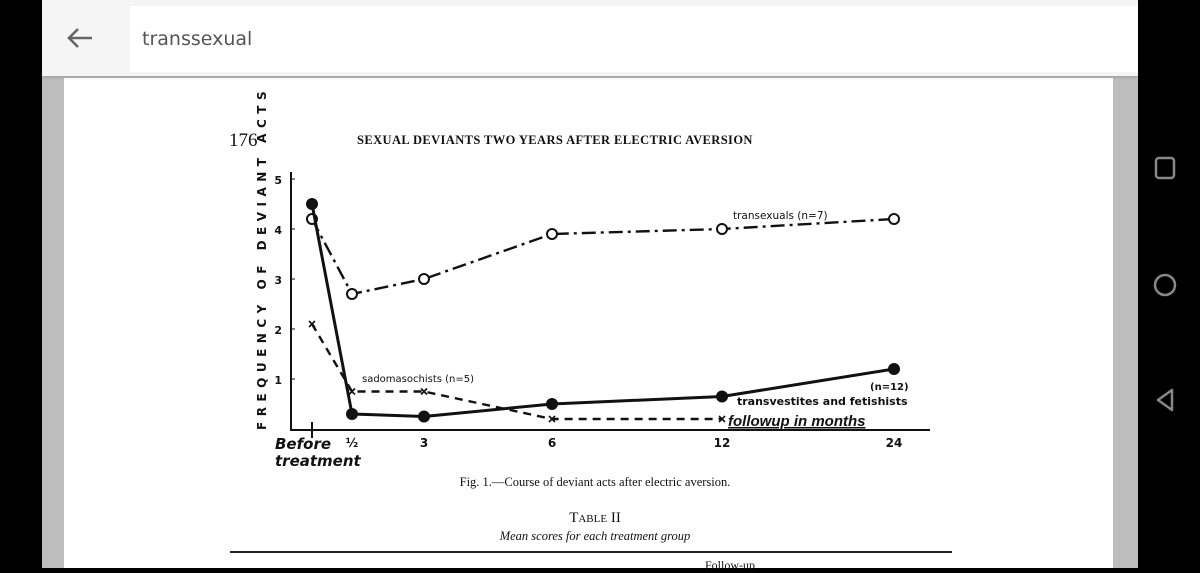  I want to click on y-tick-label: 4, so click(278, 230).